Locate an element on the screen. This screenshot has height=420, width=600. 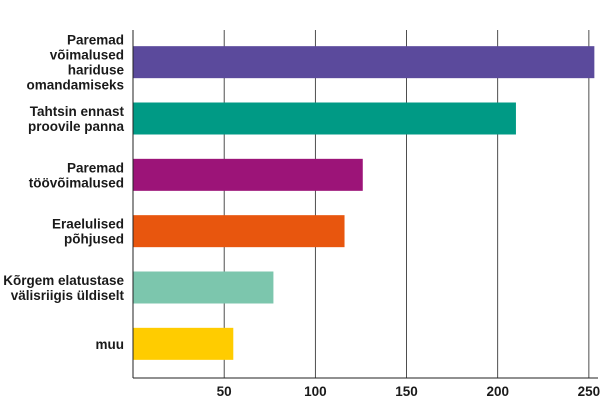
category-label: Kõrgem elatustase välisriigis üldiselt is located at coordinates (63, 288).